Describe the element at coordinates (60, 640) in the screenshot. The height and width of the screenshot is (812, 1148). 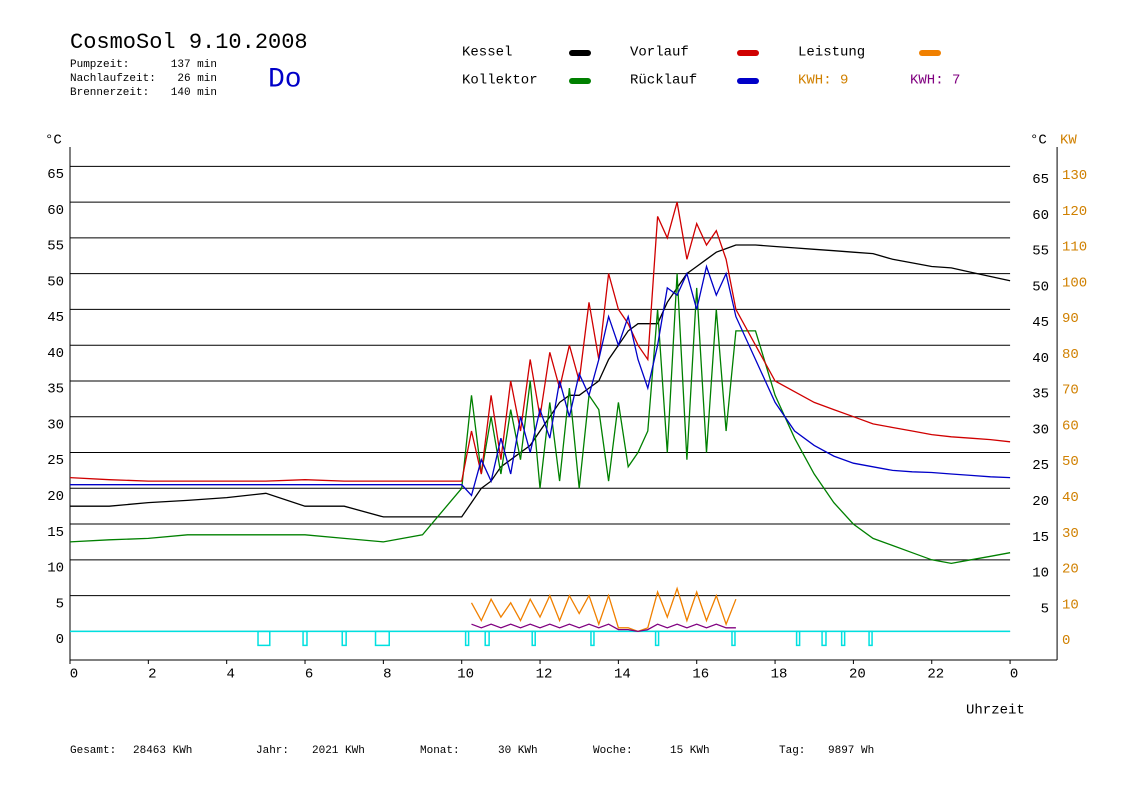
I see `y-tick-label: 0` at that location.